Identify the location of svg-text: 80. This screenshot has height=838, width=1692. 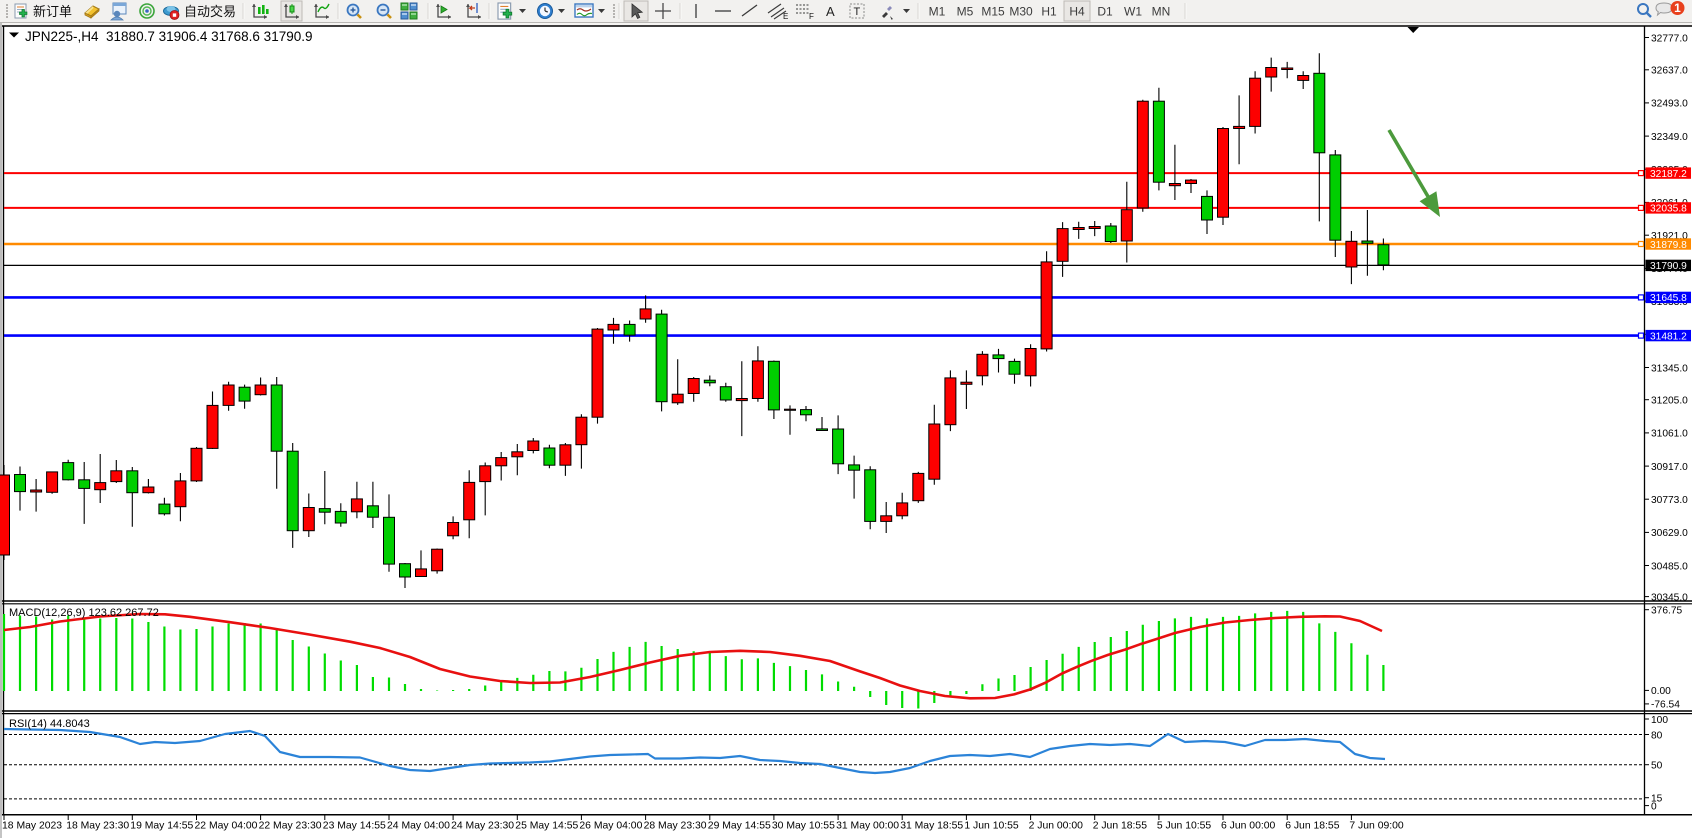
(1657, 735).